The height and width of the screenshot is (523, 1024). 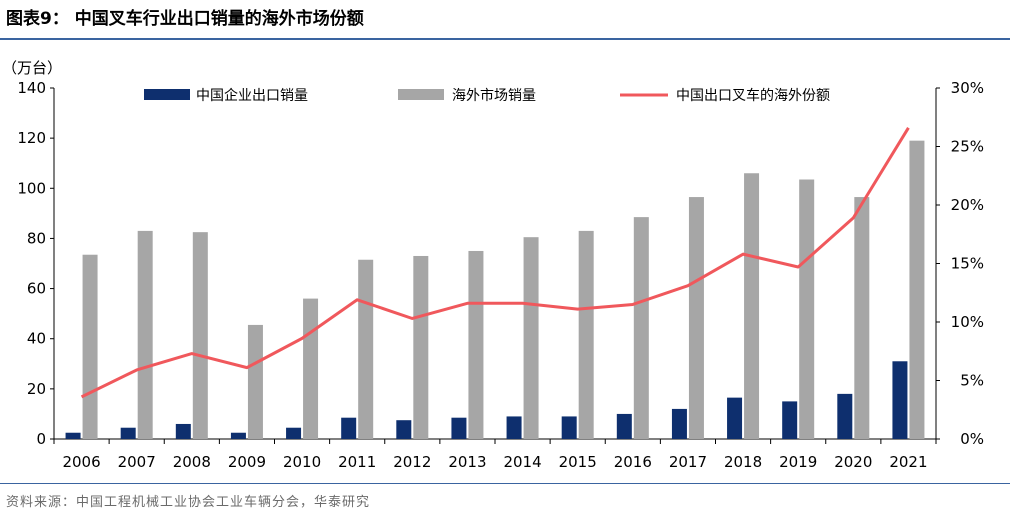 What do you see at coordinates (185, 19) in the screenshot?
I see `chart-title: 图表9： 中国叉车行业出口销量的海外市场份额` at bounding box center [185, 19].